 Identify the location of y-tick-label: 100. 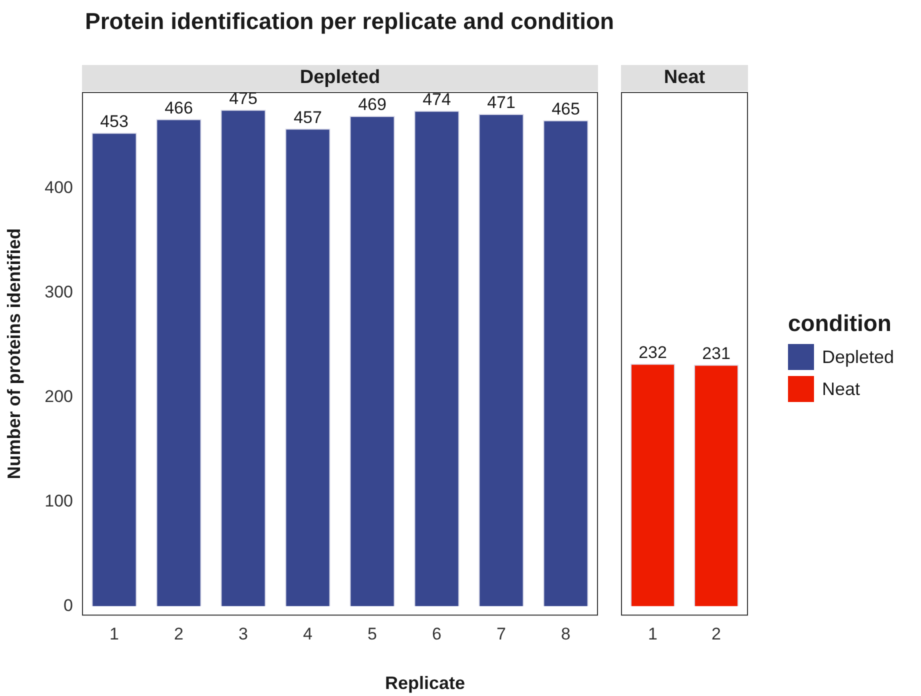
(58, 500).